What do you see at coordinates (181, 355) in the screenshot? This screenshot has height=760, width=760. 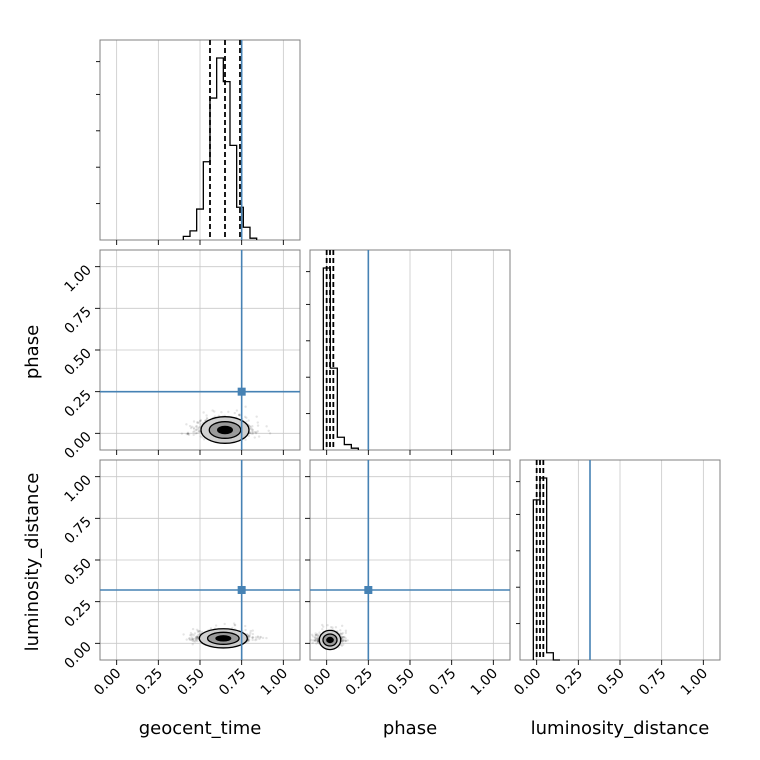 I see `panel-scatter-geocent-time-vs-phase: 0.00 0.25 0.50 0.75 1.00` at bounding box center [181, 355].